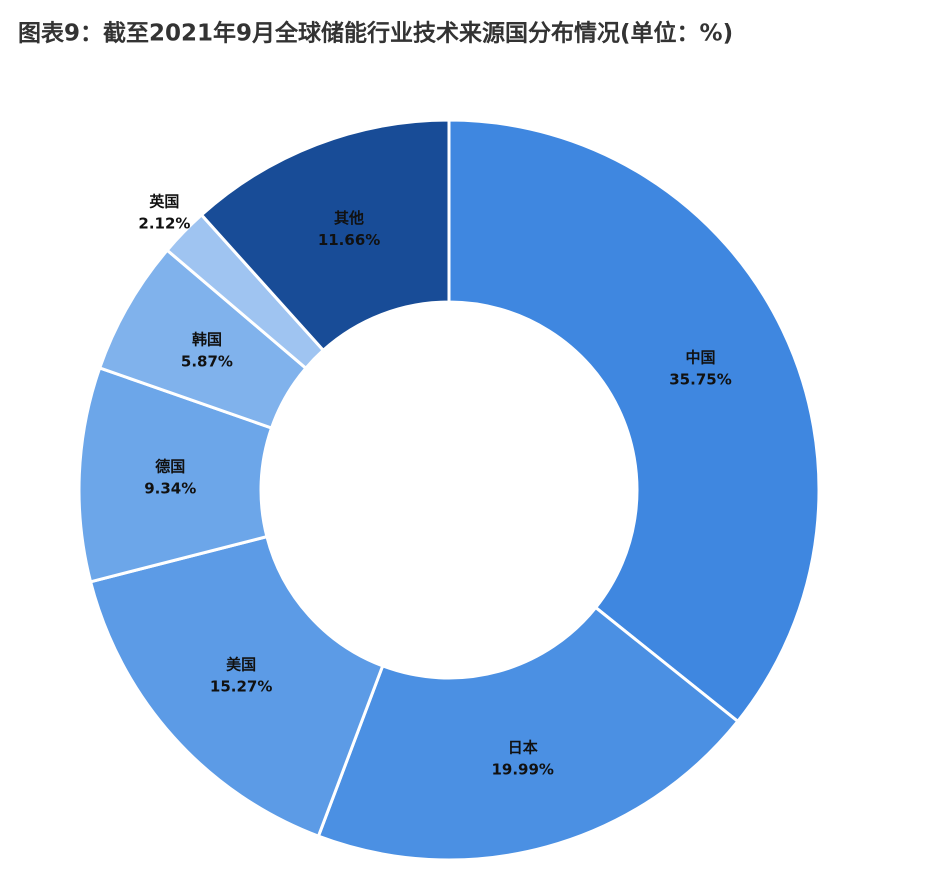 The height and width of the screenshot is (877, 925). Describe the element at coordinates (164, 202) in the screenshot. I see `slice-label: 英国` at that location.